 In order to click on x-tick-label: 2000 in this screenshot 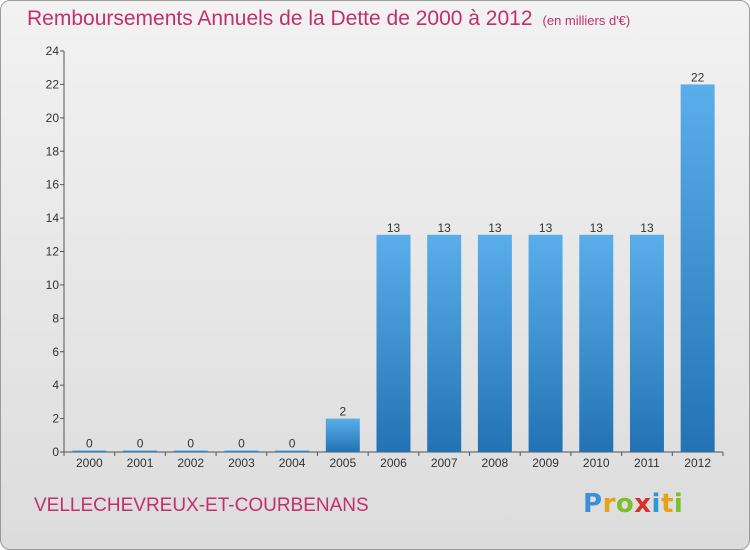, I will do `click(89, 463)`.